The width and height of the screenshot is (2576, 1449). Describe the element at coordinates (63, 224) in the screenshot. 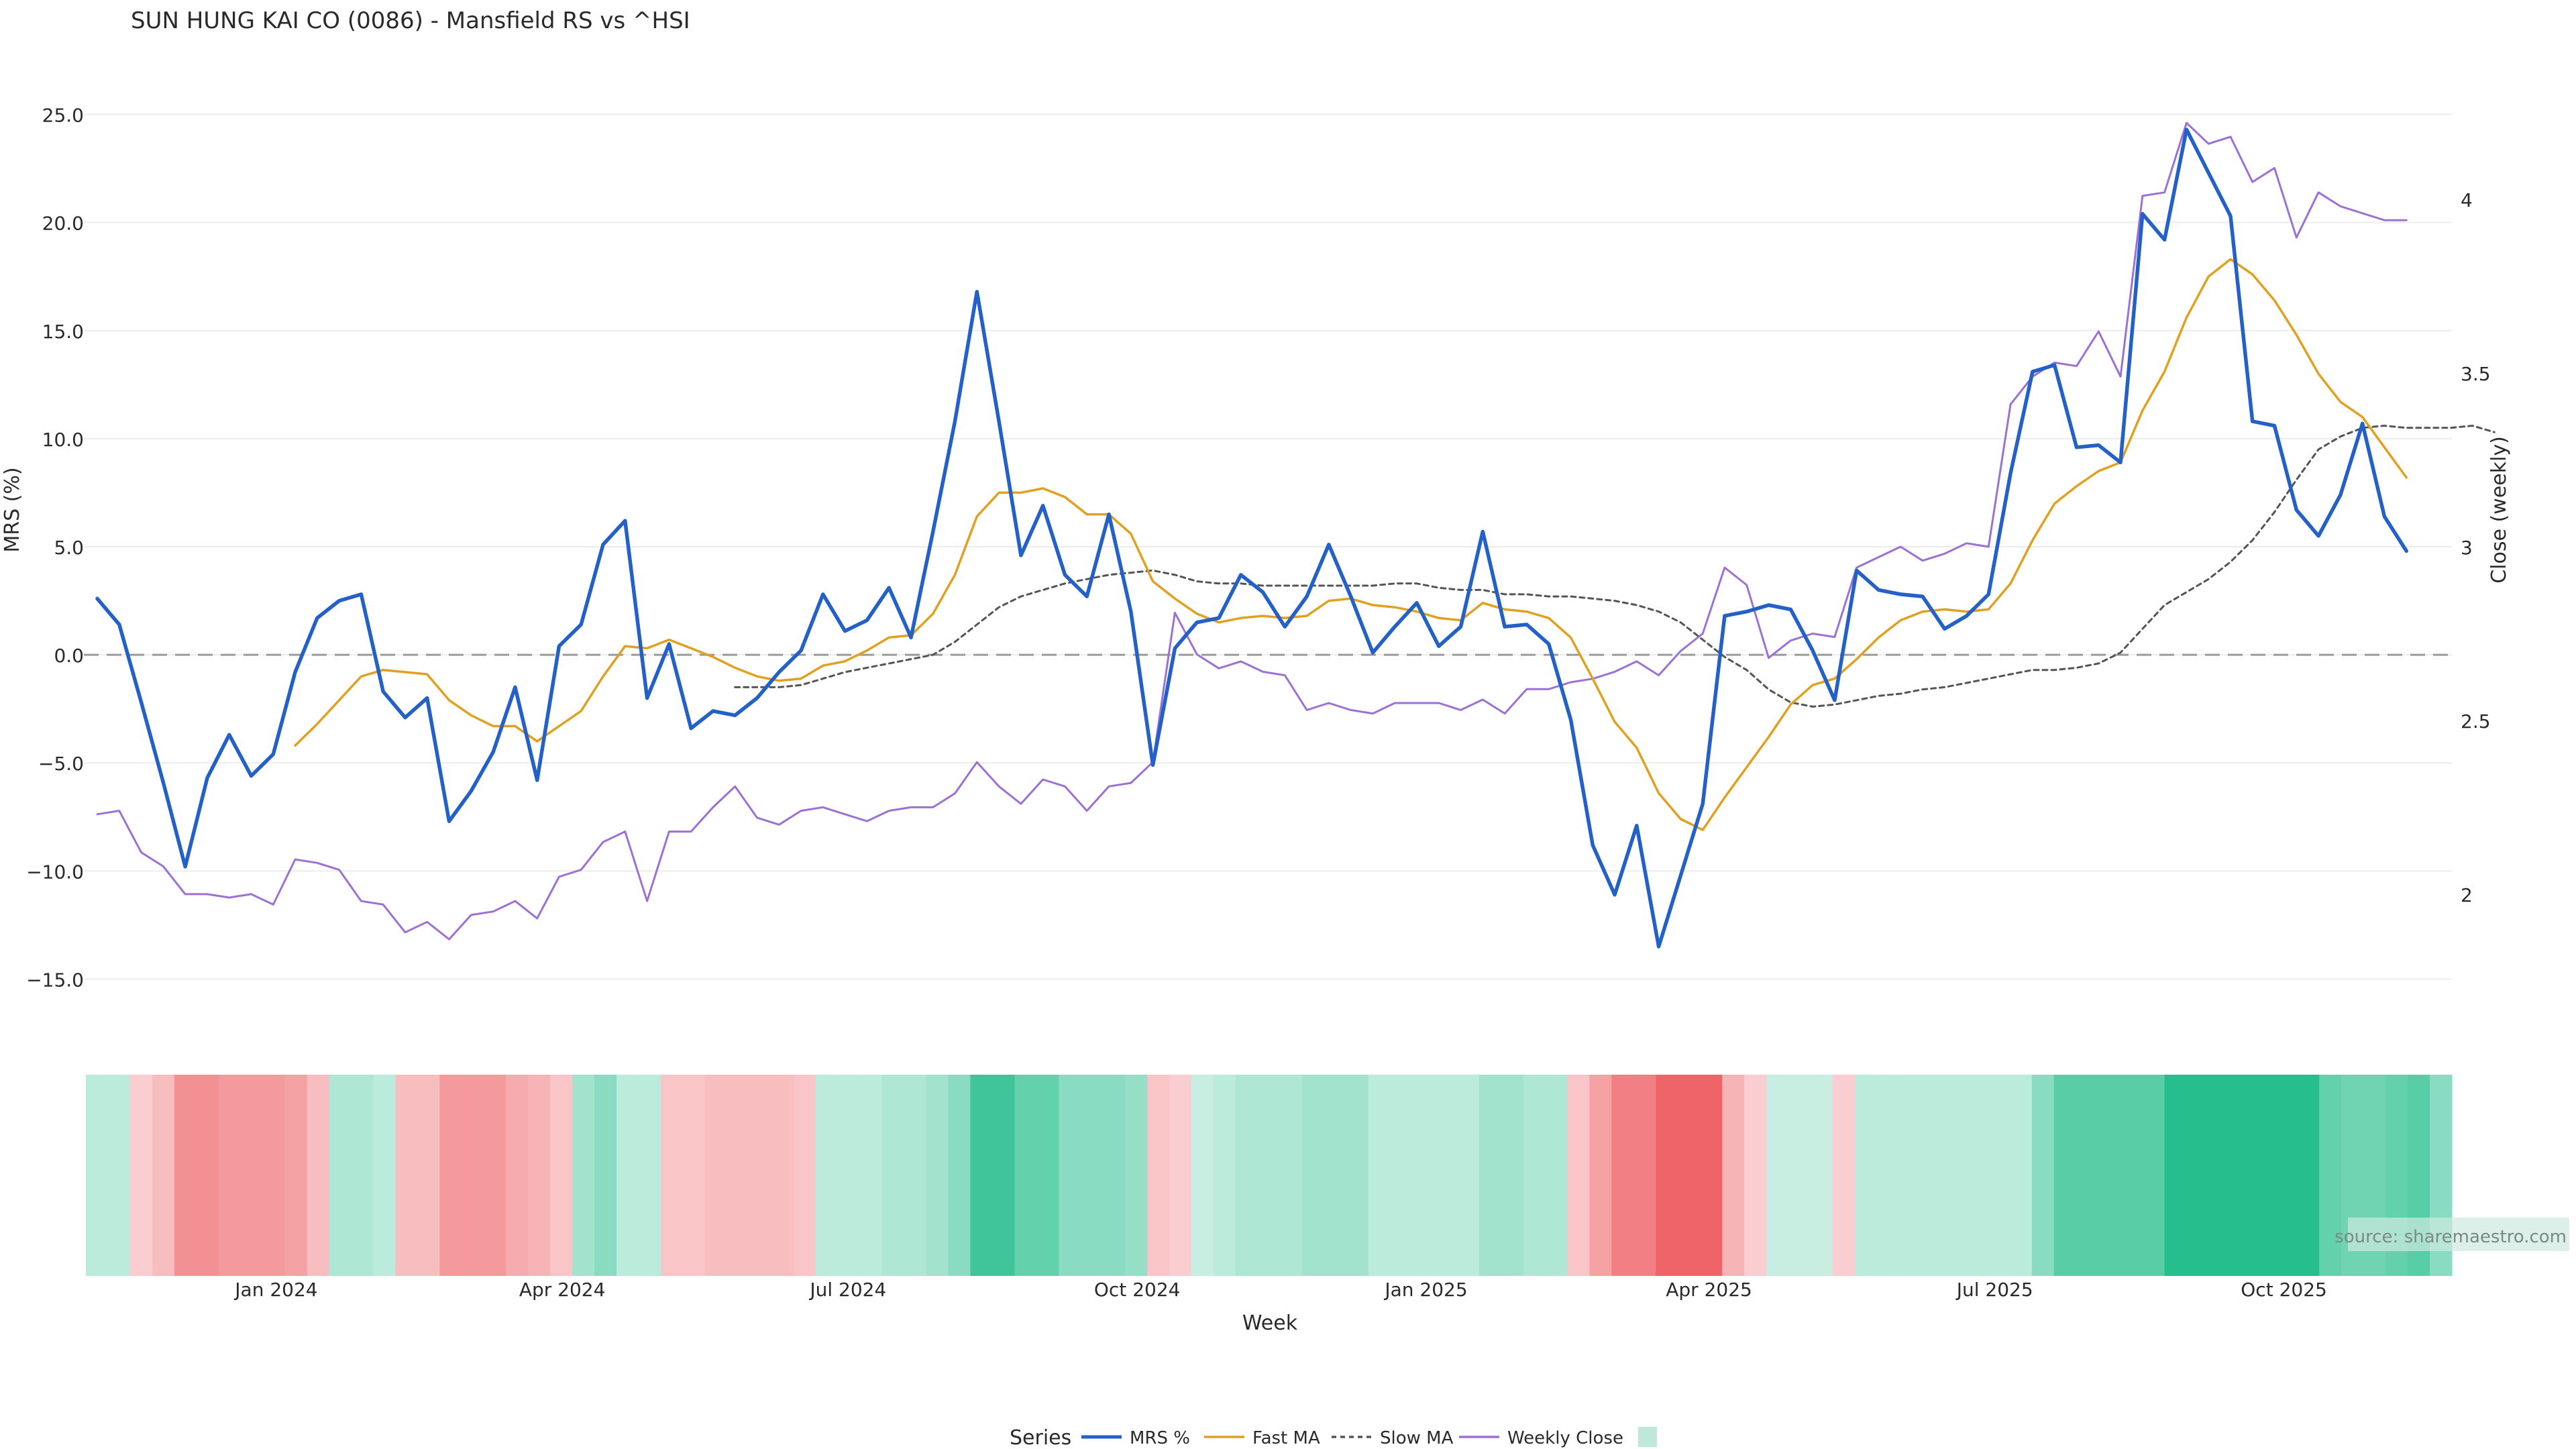

I see `y-tick-label: 20.0` at that location.